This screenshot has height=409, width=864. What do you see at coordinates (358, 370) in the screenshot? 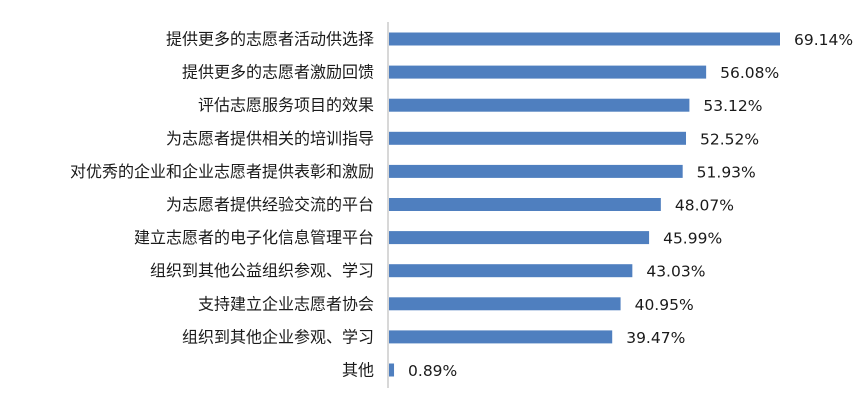
I see `category-label-10: 其他` at bounding box center [358, 370].